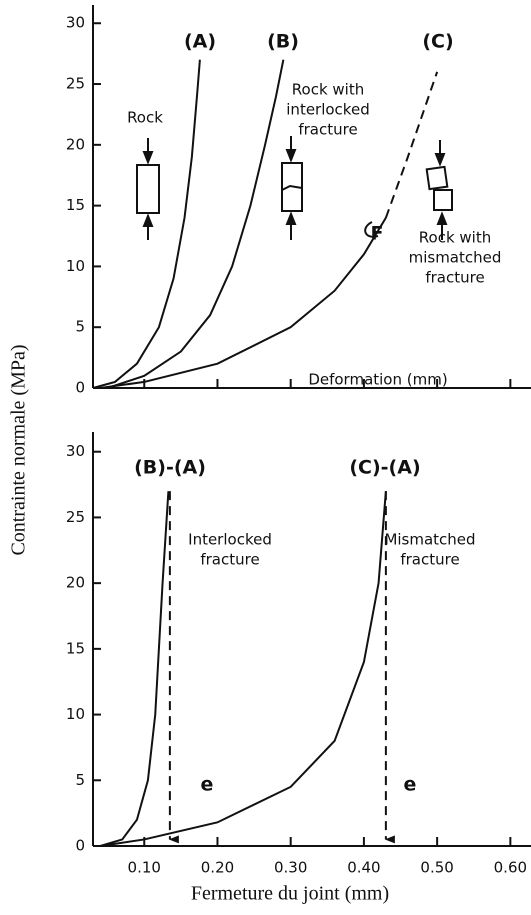  I want to click on annotation: mismatched, so click(455, 258).